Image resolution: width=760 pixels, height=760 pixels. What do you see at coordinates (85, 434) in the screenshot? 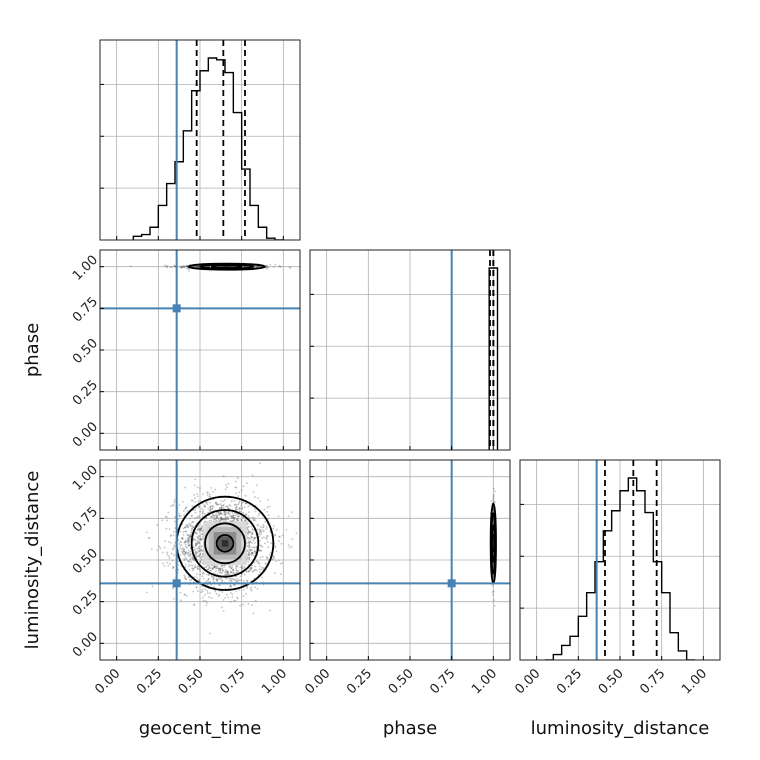
I see `y-tick-label: 0.00` at bounding box center [85, 434].